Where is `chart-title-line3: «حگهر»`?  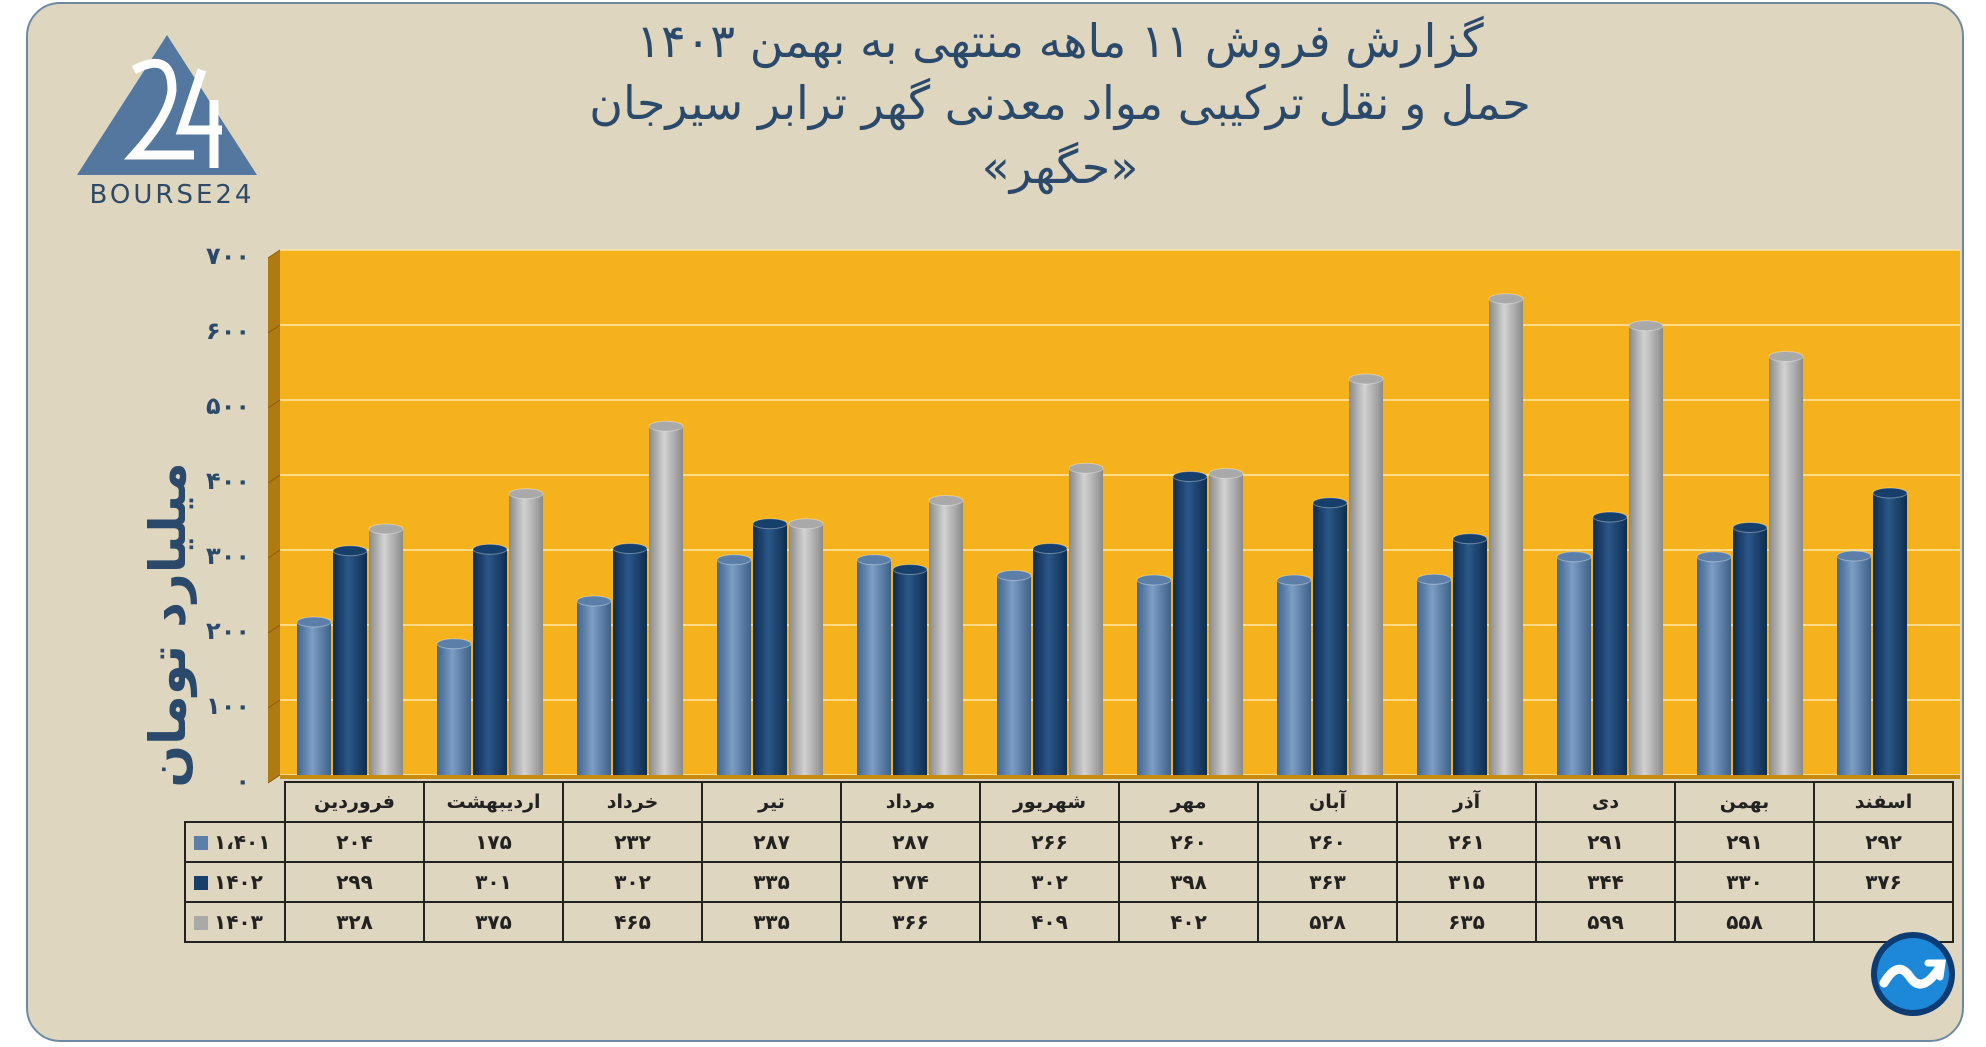
chart-title-line3: «حگهر» is located at coordinates (1060, 167).